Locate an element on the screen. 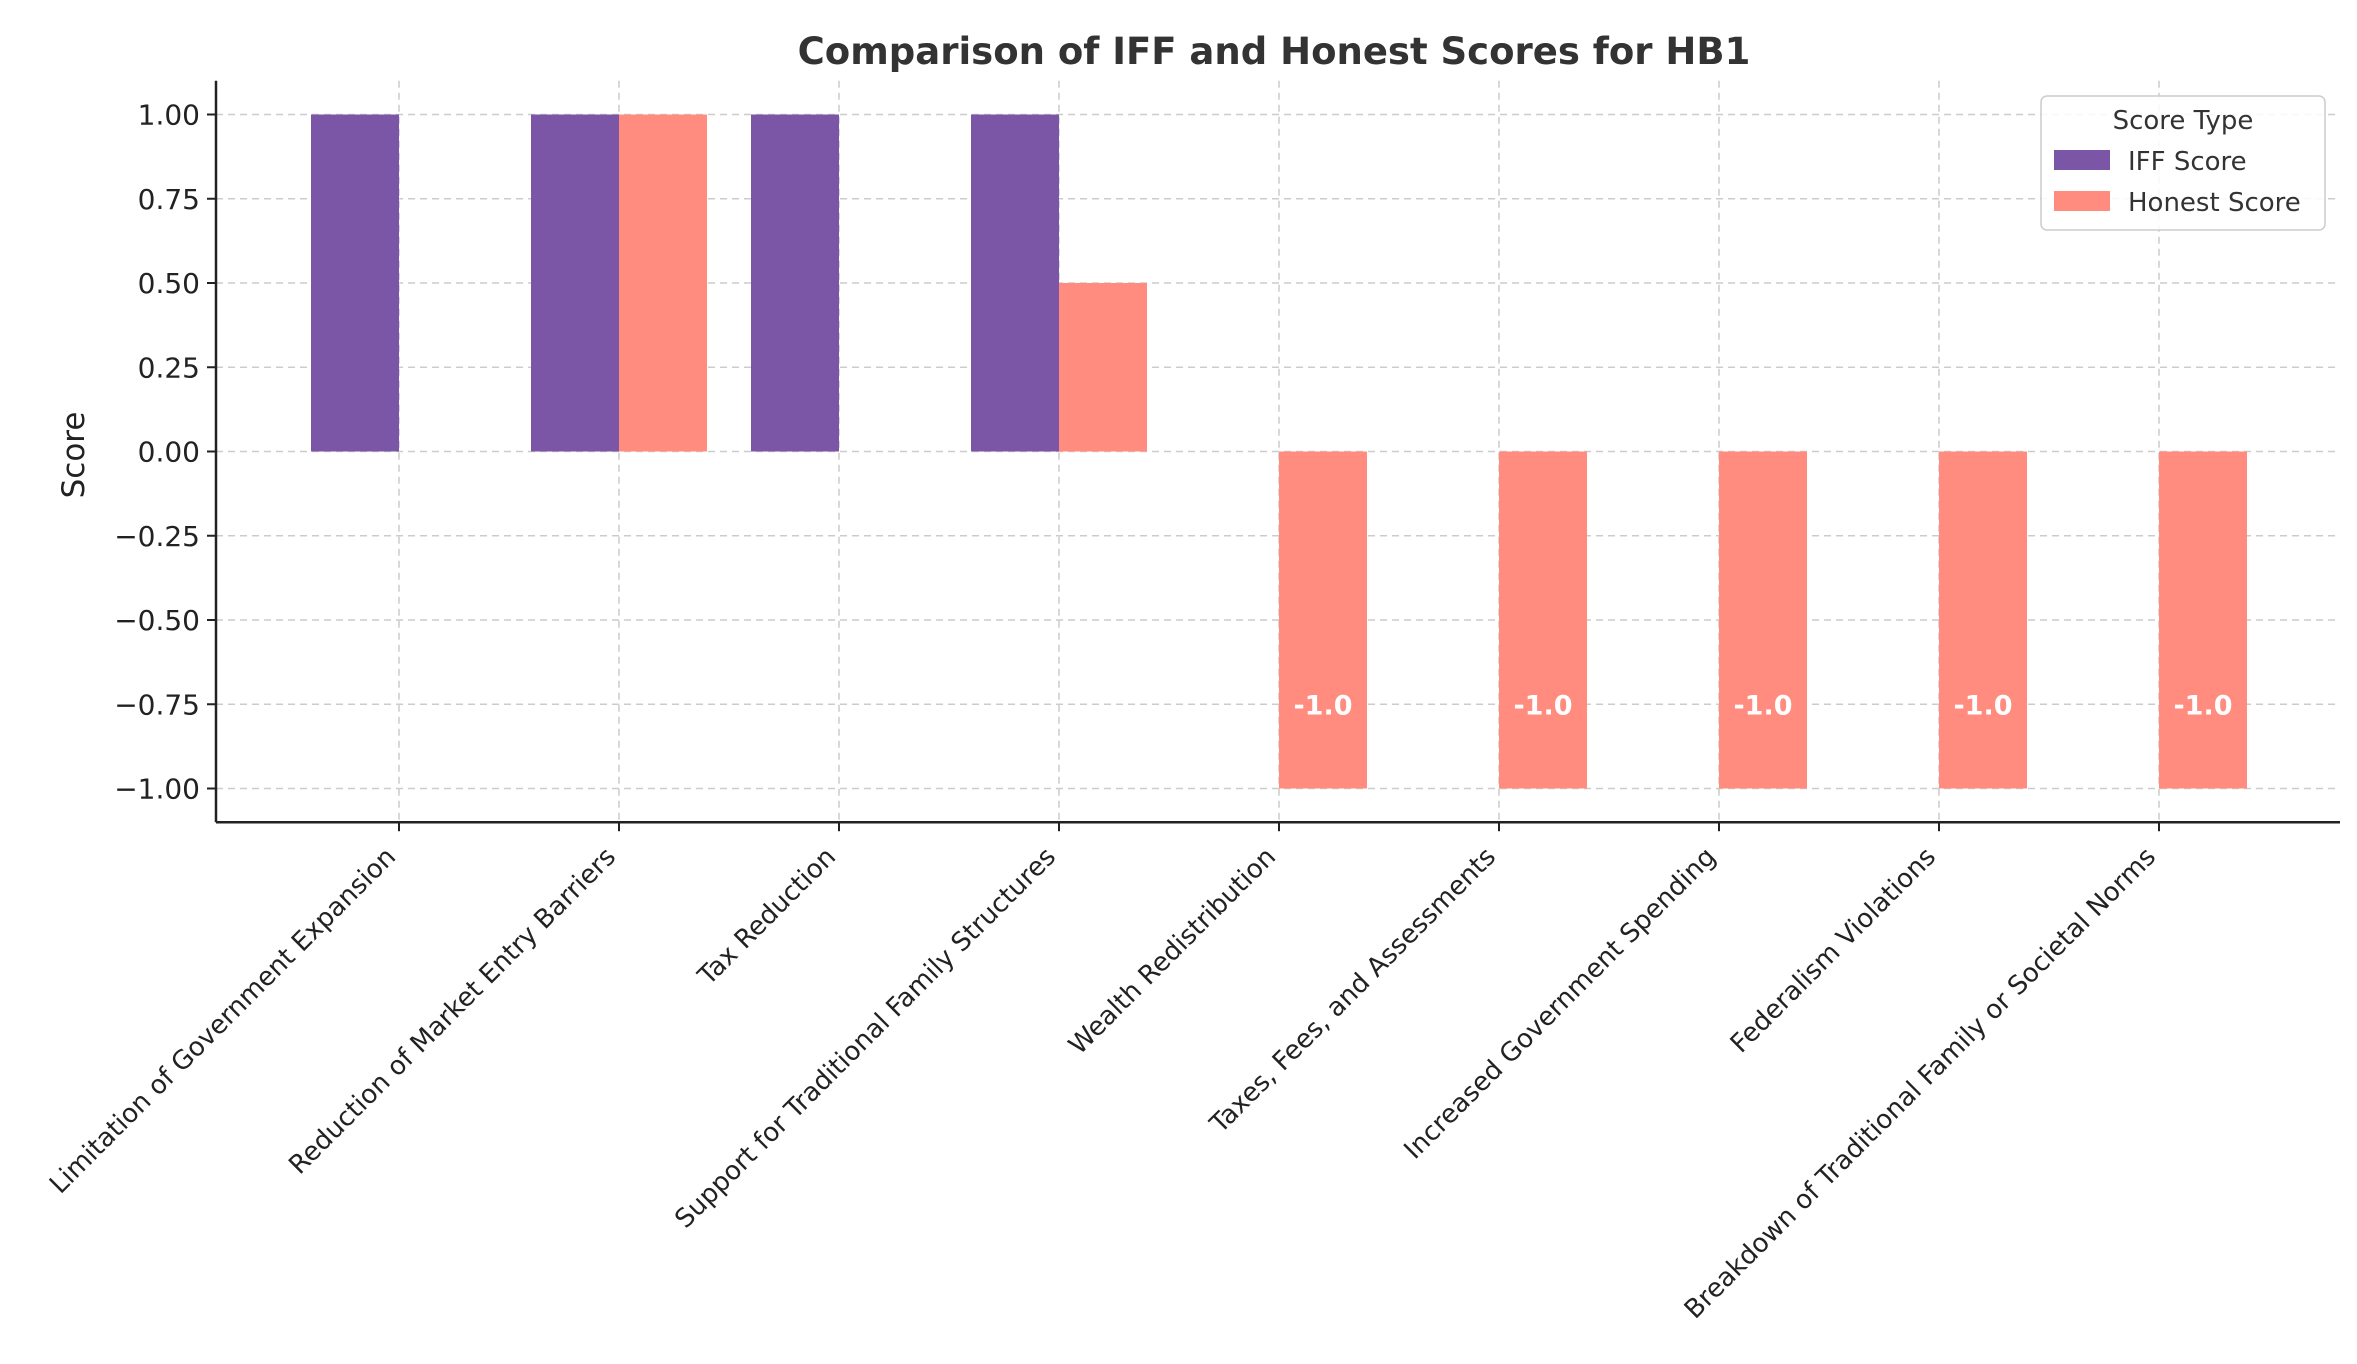  data-labels: -1.0 -1.0 -1.0 -1.0 -1.0 is located at coordinates (1762, 705).